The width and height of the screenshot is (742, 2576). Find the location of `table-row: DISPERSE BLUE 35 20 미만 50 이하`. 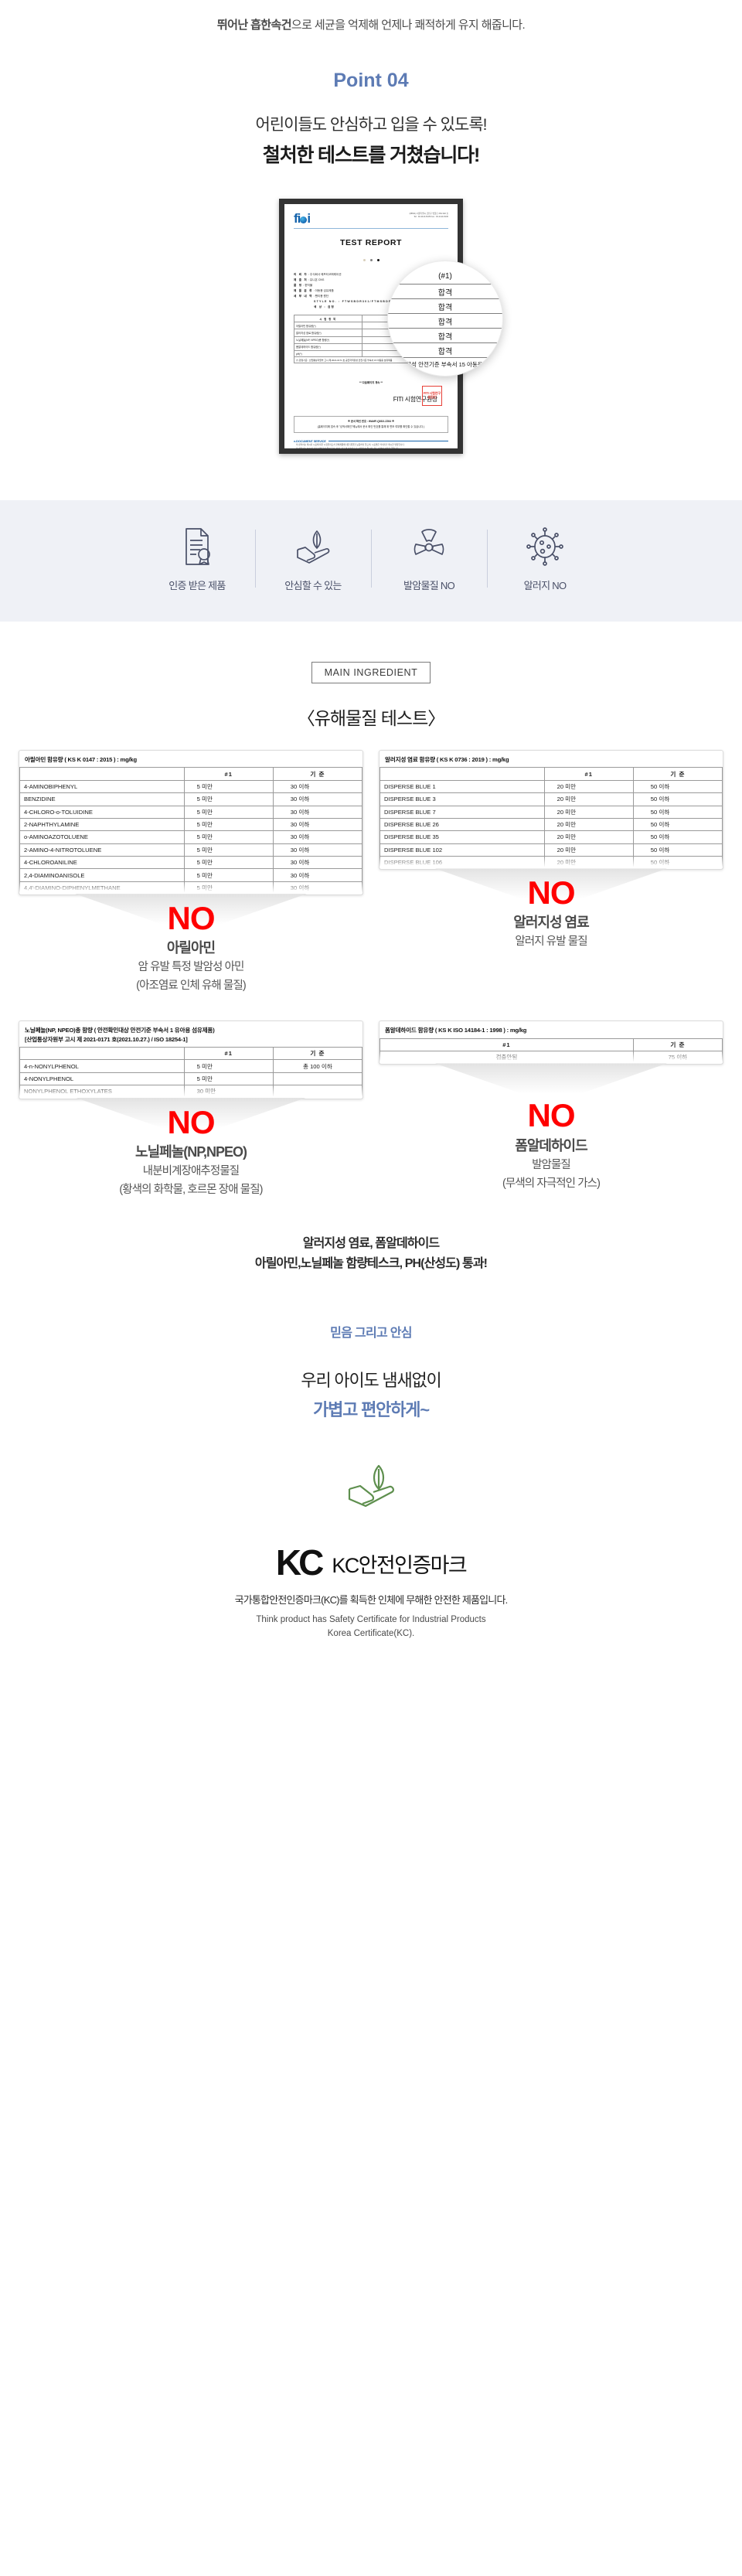

table-row: DISPERSE BLUE 35 20 미만 50 이하 is located at coordinates (551, 837).